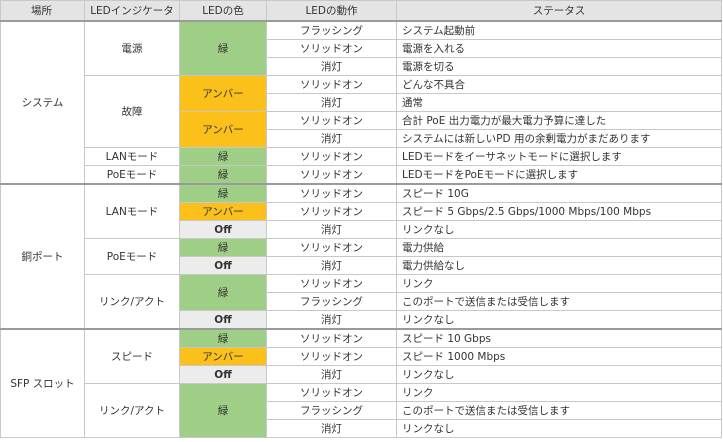 The width and height of the screenshot is (723, 442). What do you see at coordinates (132, 111) in the screenshot?
I see `indicator-fault: 故障` at bounding box center [132, 111].